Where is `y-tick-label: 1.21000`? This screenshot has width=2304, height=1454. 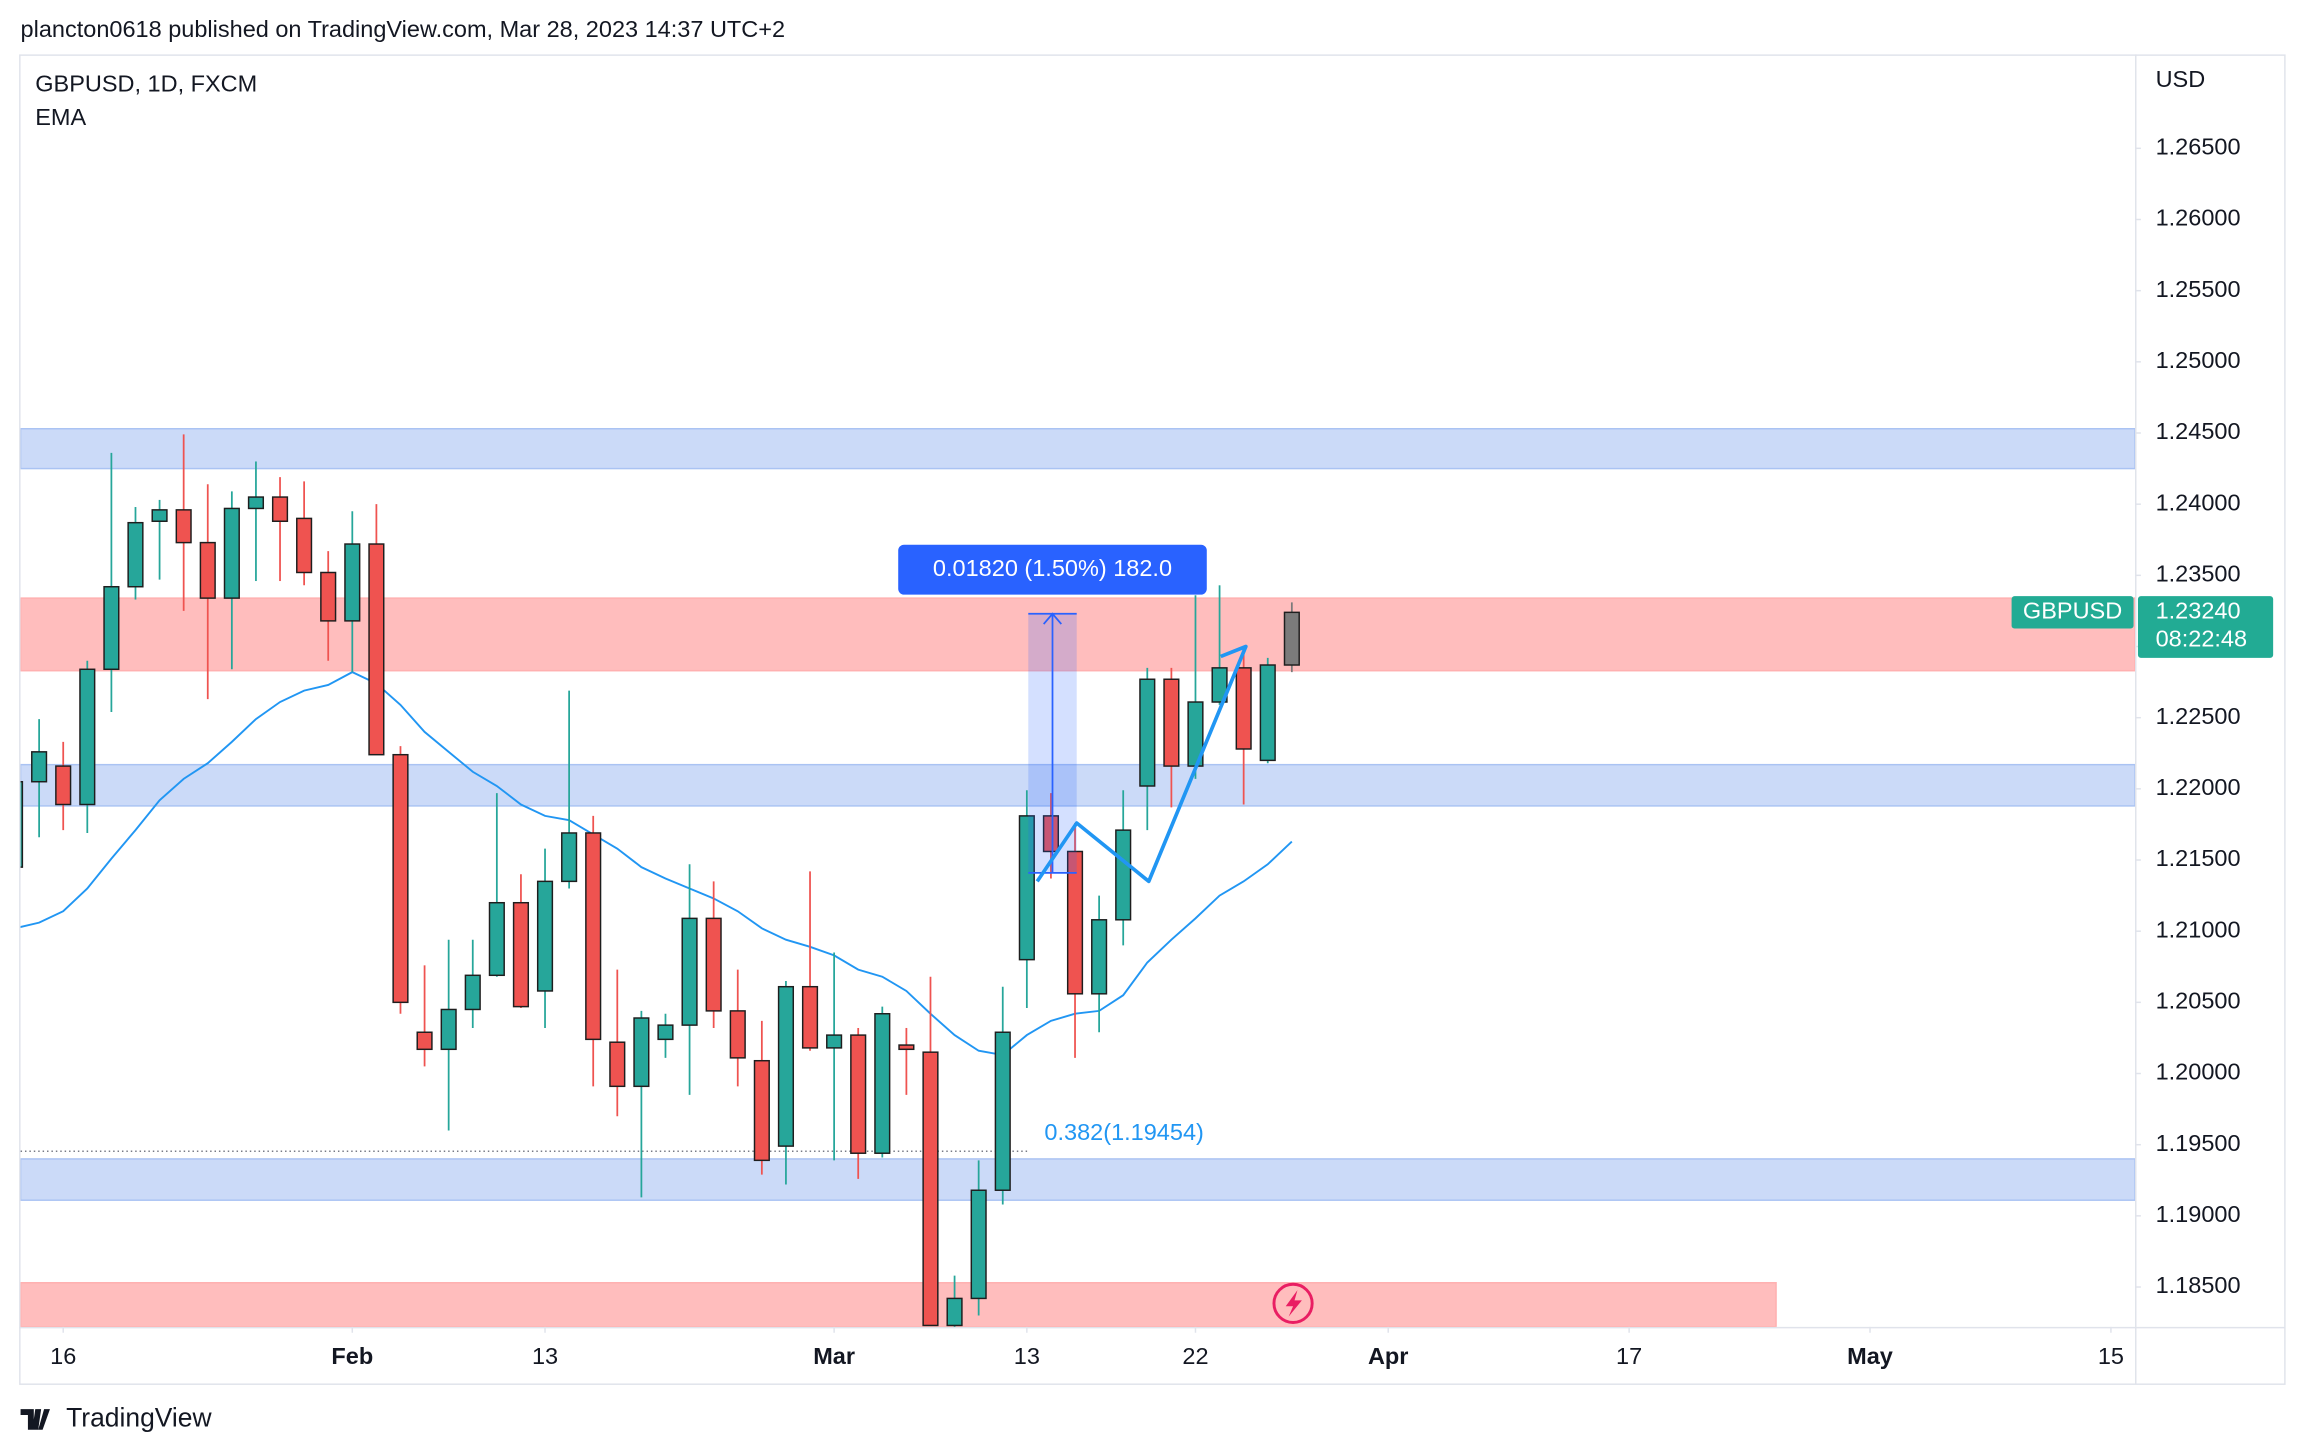
y-tick-label: 1.21000 is located at coordinates (2198, 929).